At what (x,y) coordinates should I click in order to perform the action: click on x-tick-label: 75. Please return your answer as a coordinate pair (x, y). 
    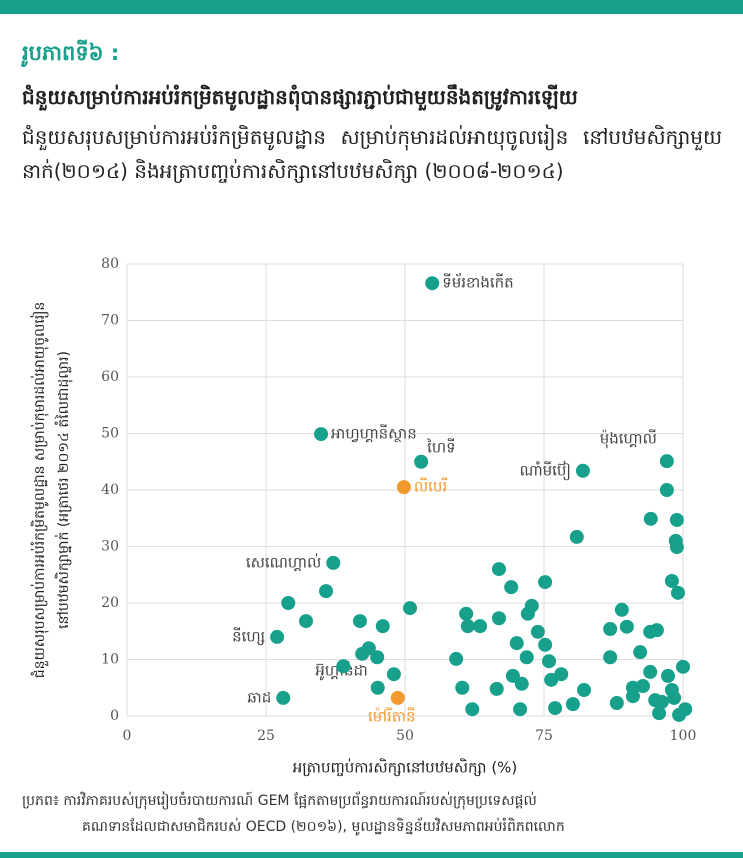
    Looking at the image, I should click on (544, 736).